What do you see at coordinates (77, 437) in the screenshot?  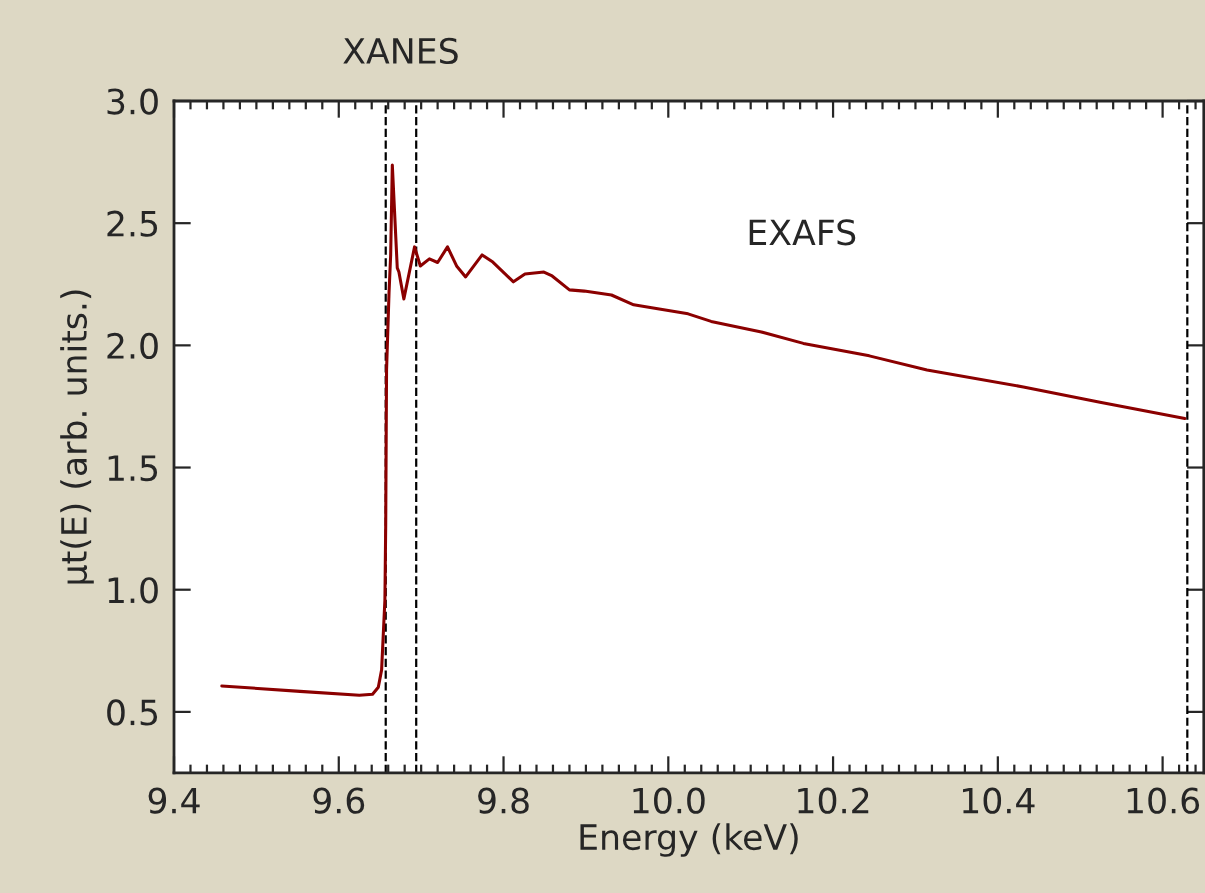 I see `y-axis-title: μt(E) (arb. units.)` at bounding box center [77, 437].